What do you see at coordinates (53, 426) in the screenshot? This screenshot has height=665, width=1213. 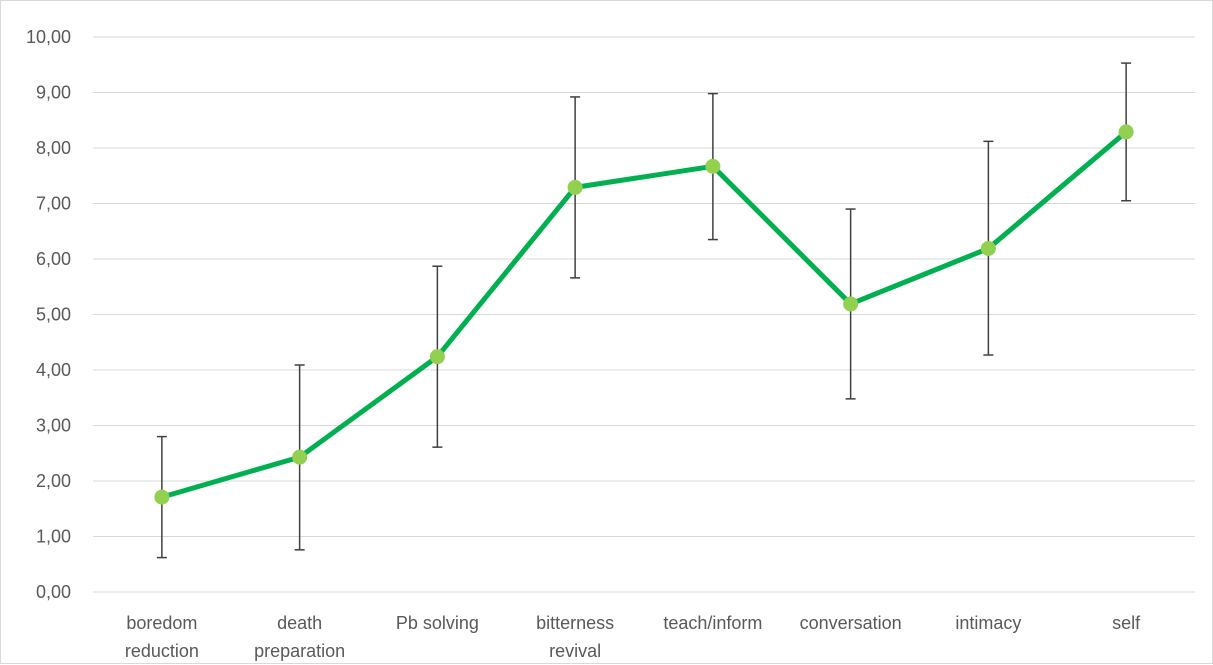 I see `y-tick-label: 3,00` at bounding box center [53, 426].